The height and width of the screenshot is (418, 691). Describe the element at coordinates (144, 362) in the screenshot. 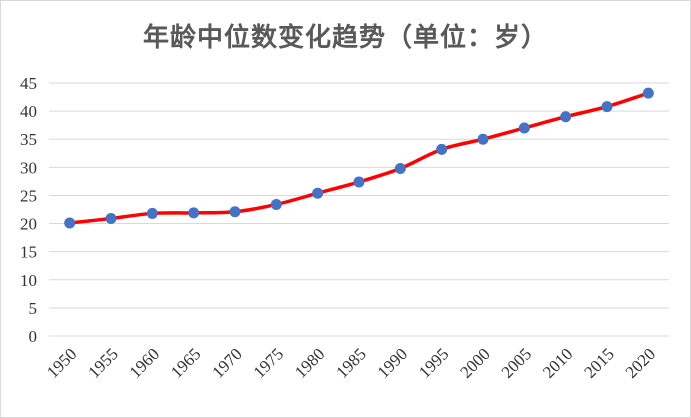

I see `x-tick-label-1960: 1960` at that location.